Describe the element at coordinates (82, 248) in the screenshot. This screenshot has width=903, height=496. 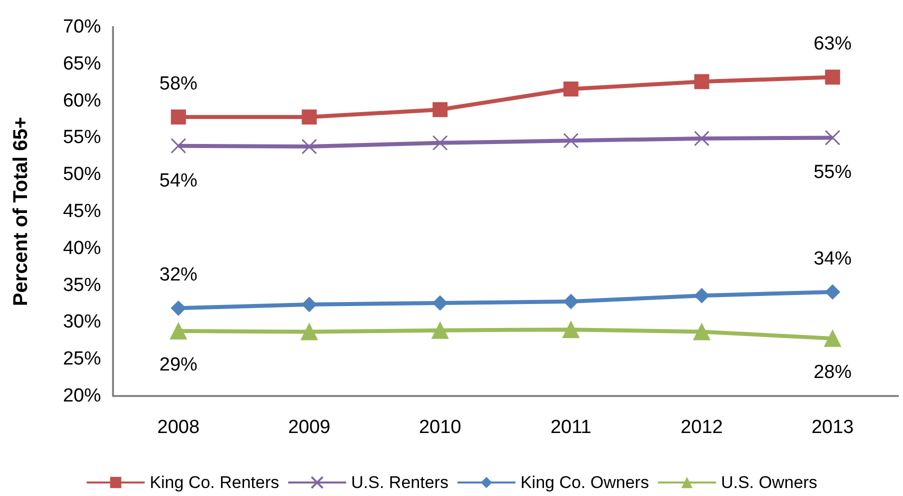
I see `y-tick-label: 40%` at that location.